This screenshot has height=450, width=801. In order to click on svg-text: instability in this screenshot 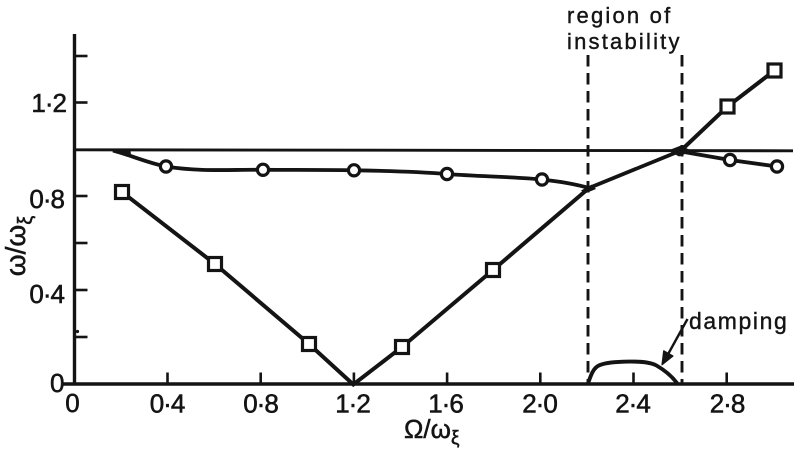, I will do `click(624, 41)`.